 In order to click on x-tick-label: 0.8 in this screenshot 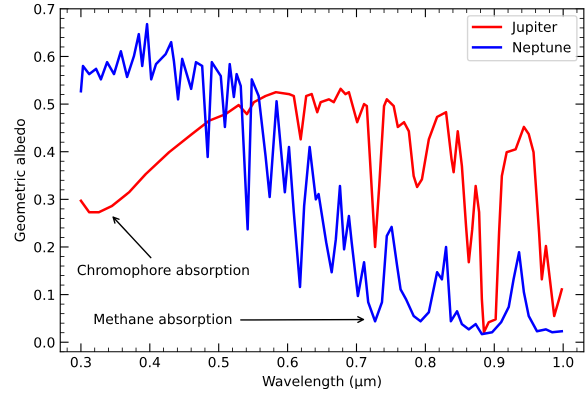, I will do `click(425, 362)`.